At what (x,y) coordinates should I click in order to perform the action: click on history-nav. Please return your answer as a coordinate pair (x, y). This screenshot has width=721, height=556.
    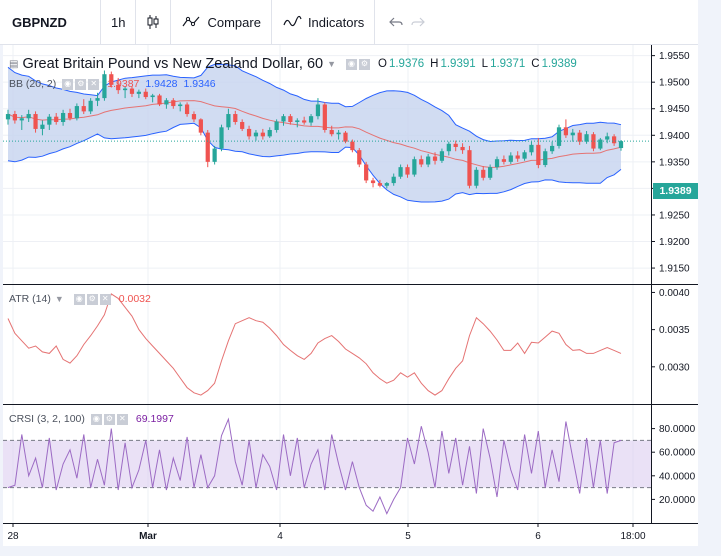
    Looking at the image, I should click on (407, 22).